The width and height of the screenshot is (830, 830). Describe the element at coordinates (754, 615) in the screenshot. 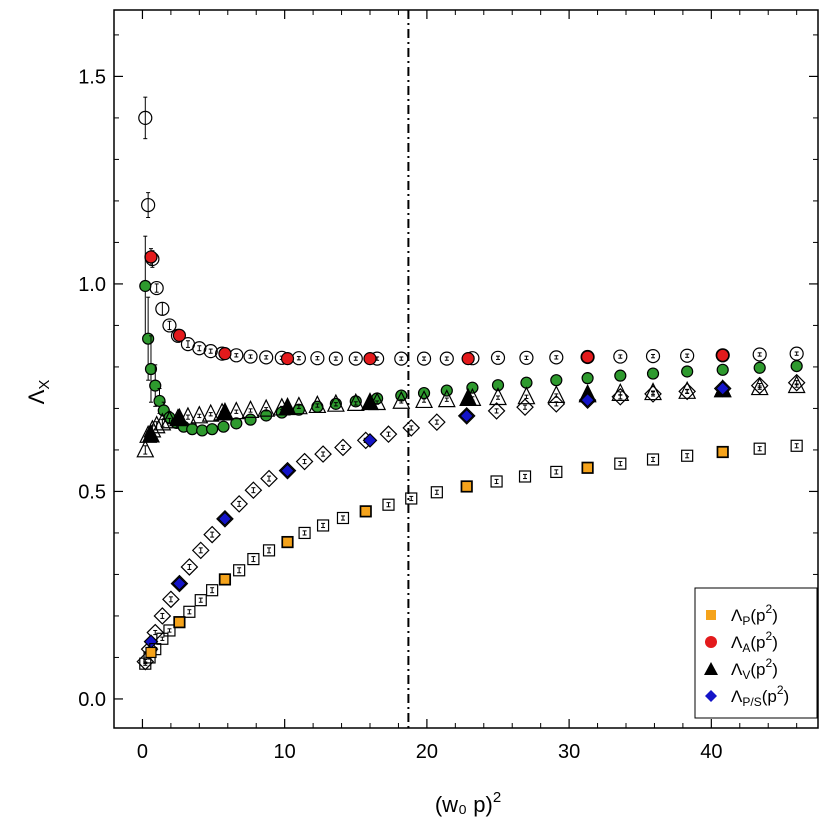

I see `legend-label-p: ΛP(p2)` at that location.